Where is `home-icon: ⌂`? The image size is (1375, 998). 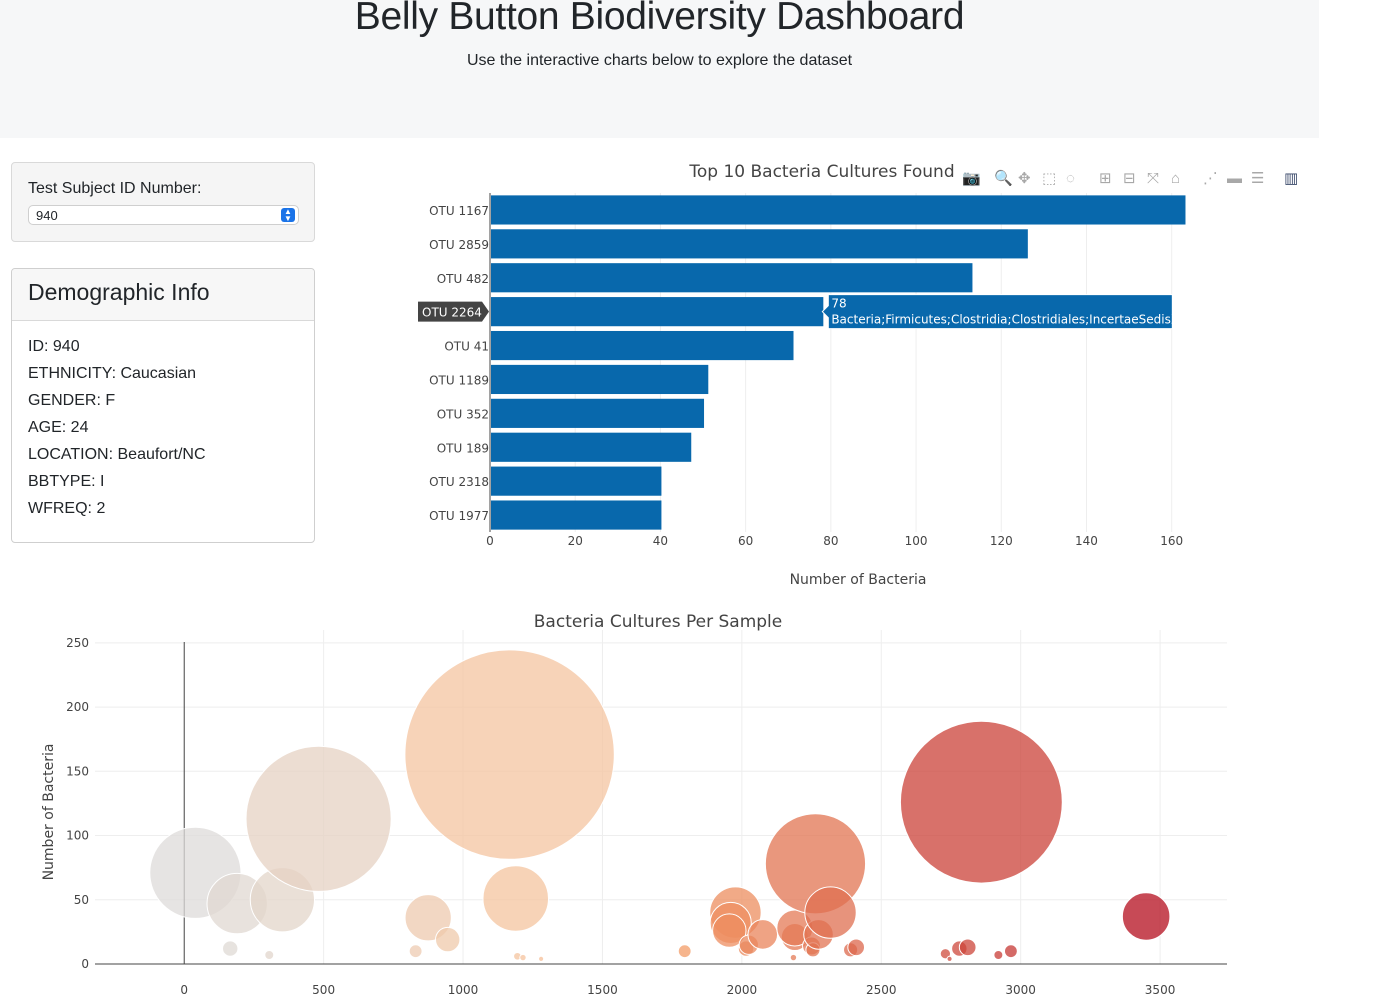
home-icon: ⌂ is located at coordinates (1176, 178).